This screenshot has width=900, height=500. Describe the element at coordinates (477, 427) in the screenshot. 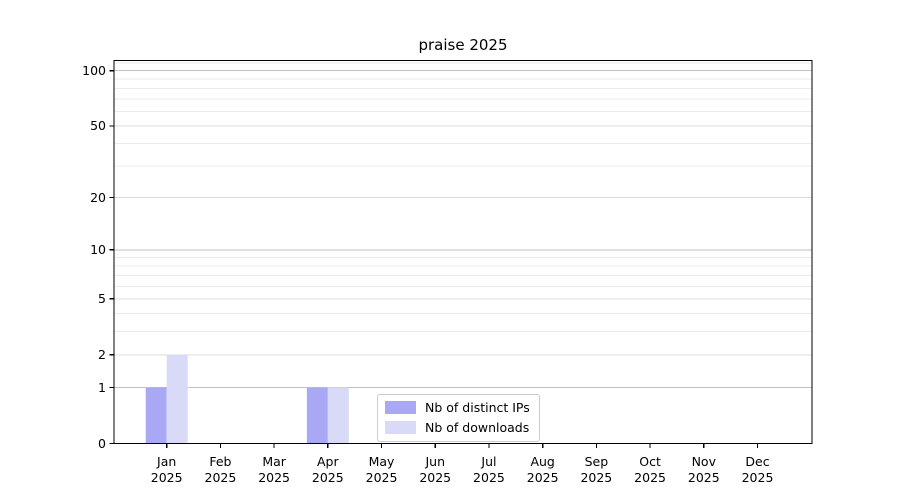

I see `legend-label-downloads: Nb of downloads` at that location.